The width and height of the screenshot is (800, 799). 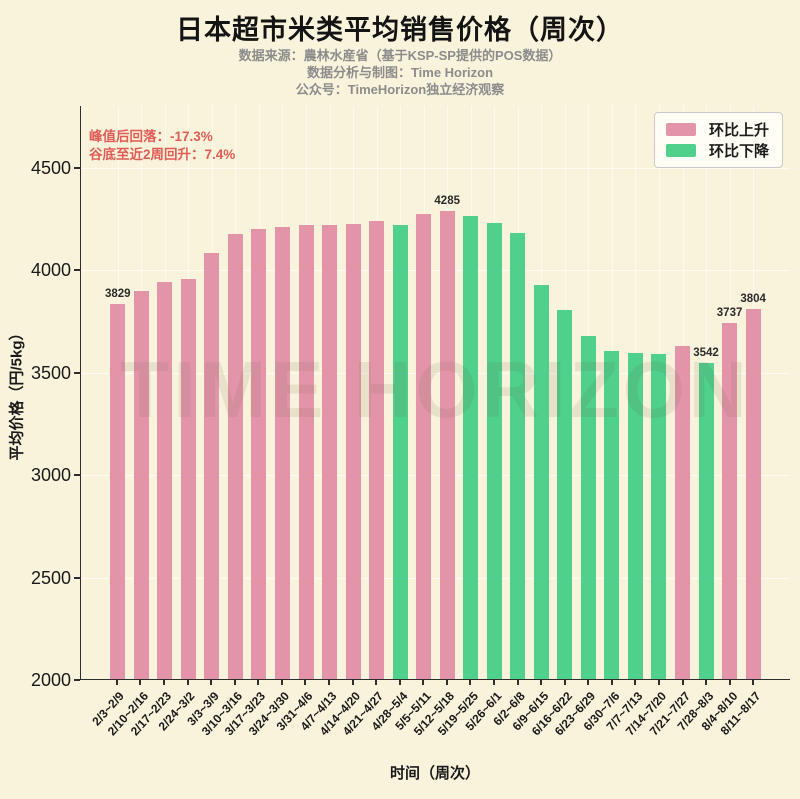 I want to click on bar-6/23~6/29, so click(x=588, y=507).